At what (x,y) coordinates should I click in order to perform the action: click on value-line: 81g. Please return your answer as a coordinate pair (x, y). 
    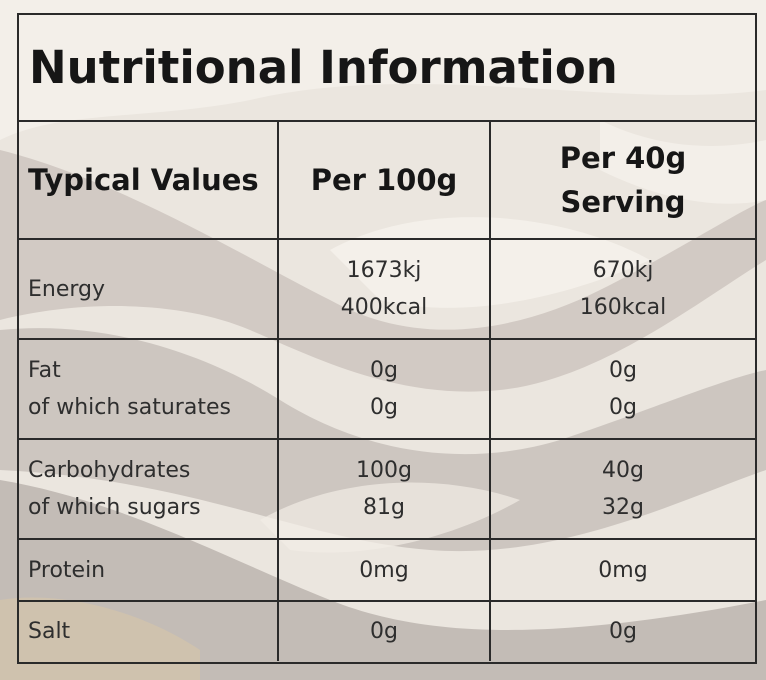
    Looking at the image, I should click on (384, 507).